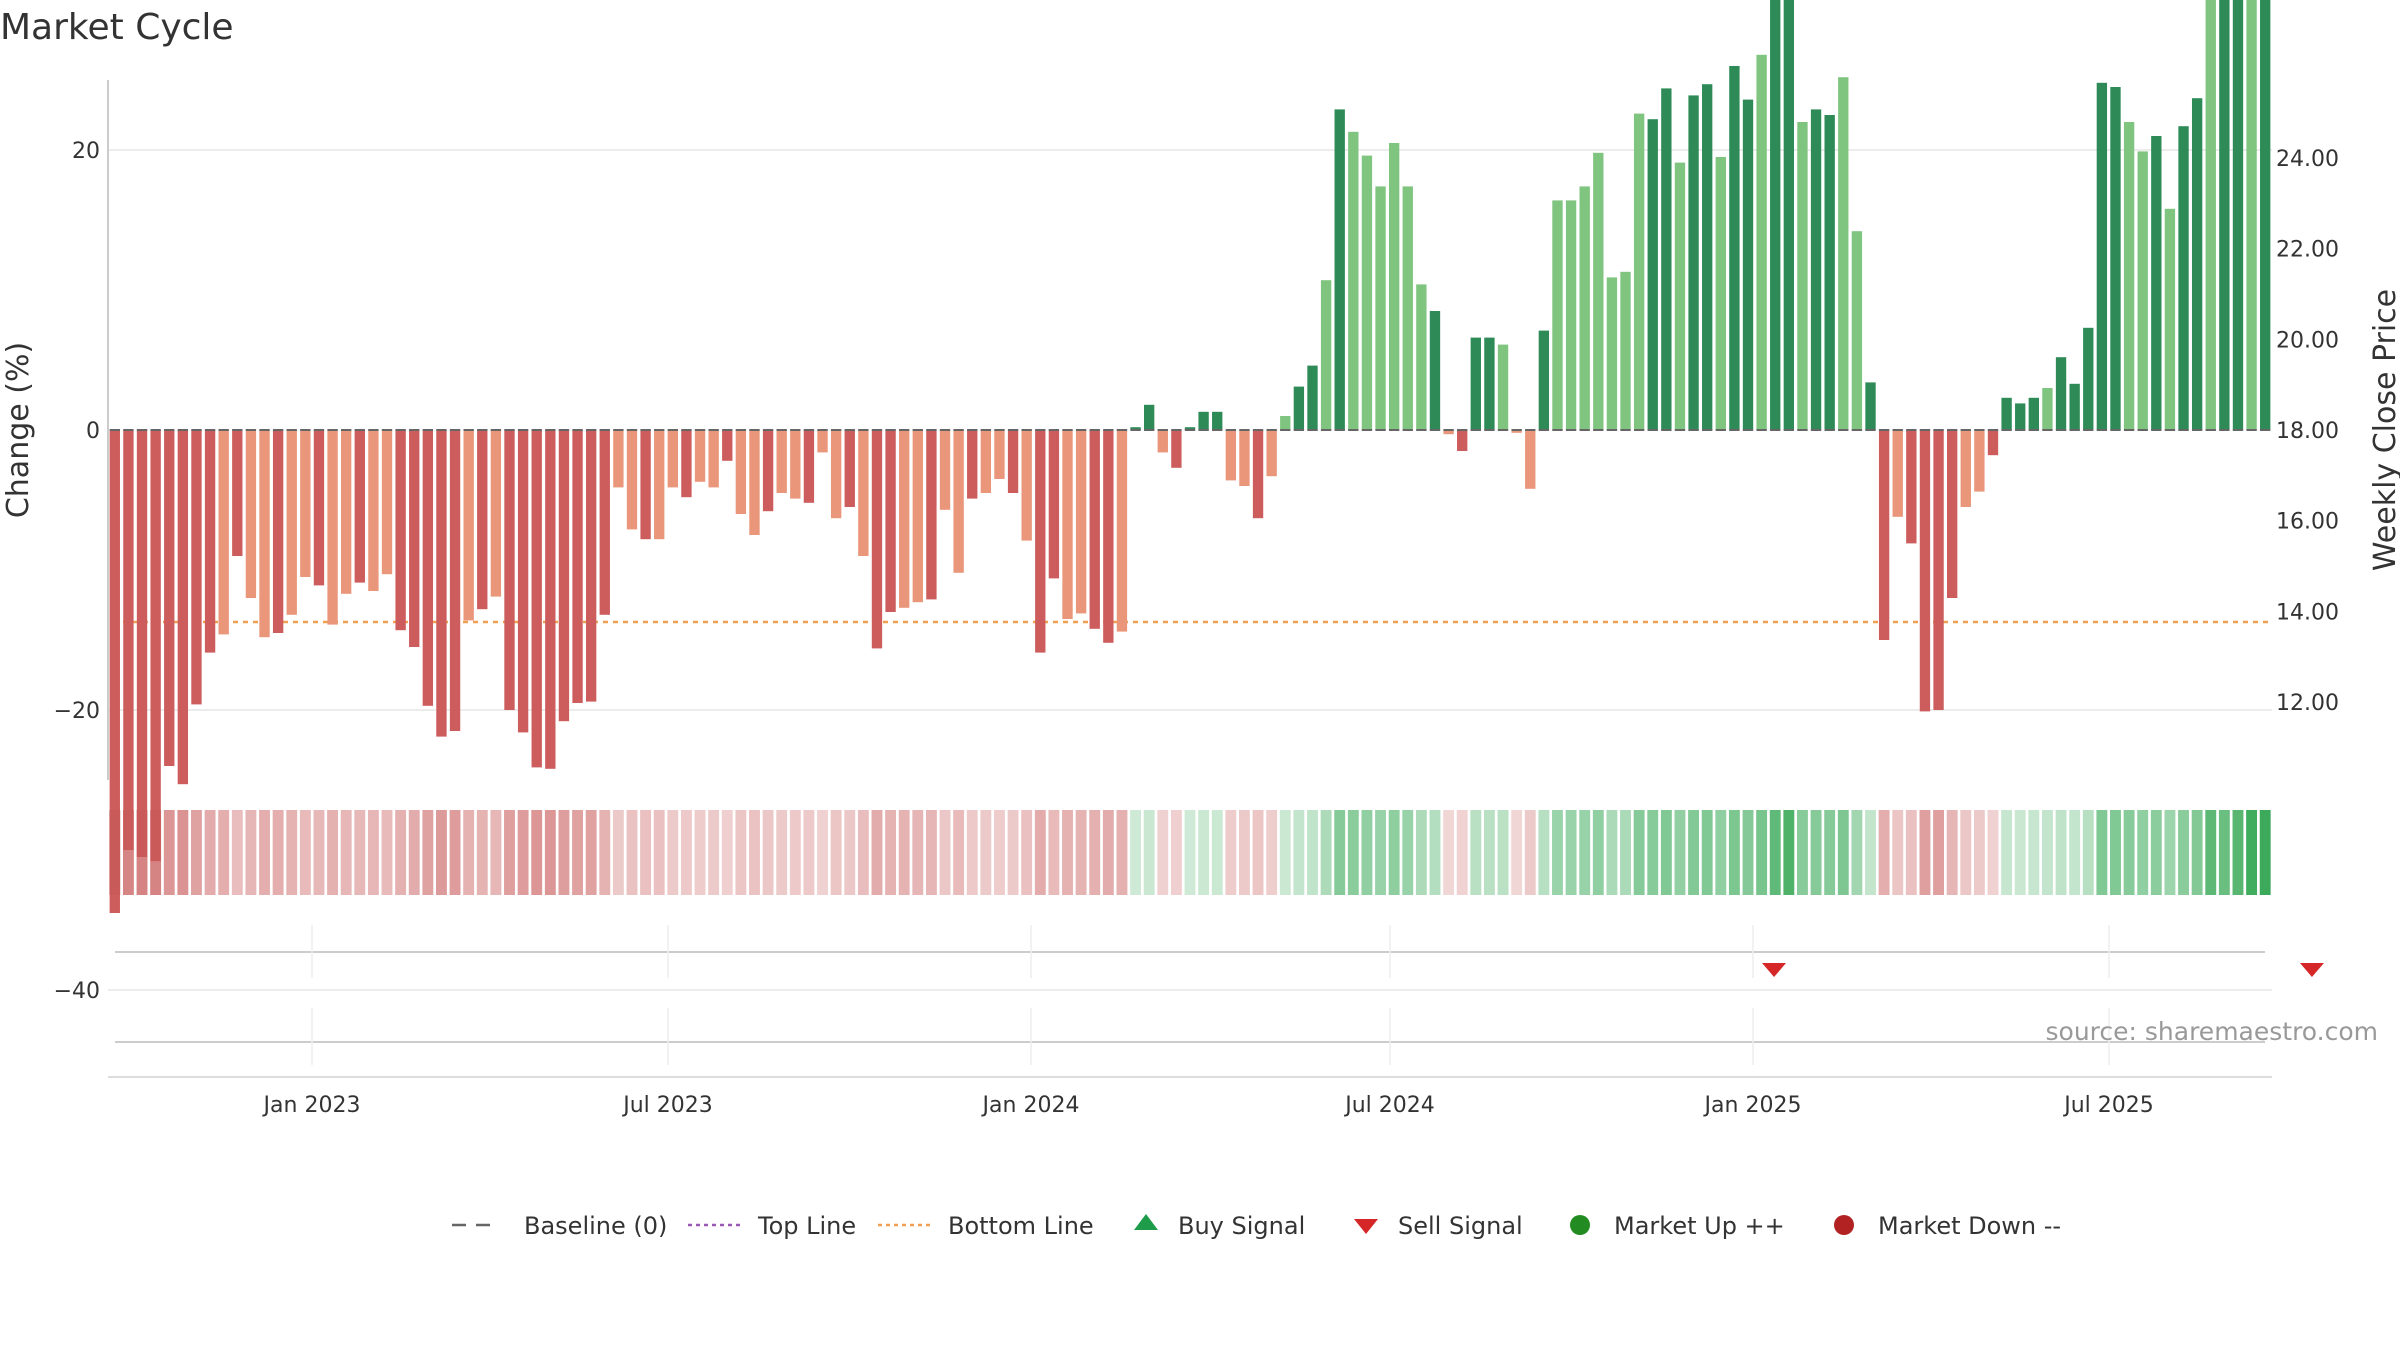  Describe the element at coordinates (1969, 1226) in the screenshot. I see `legend-label: Market Down --` at that location.